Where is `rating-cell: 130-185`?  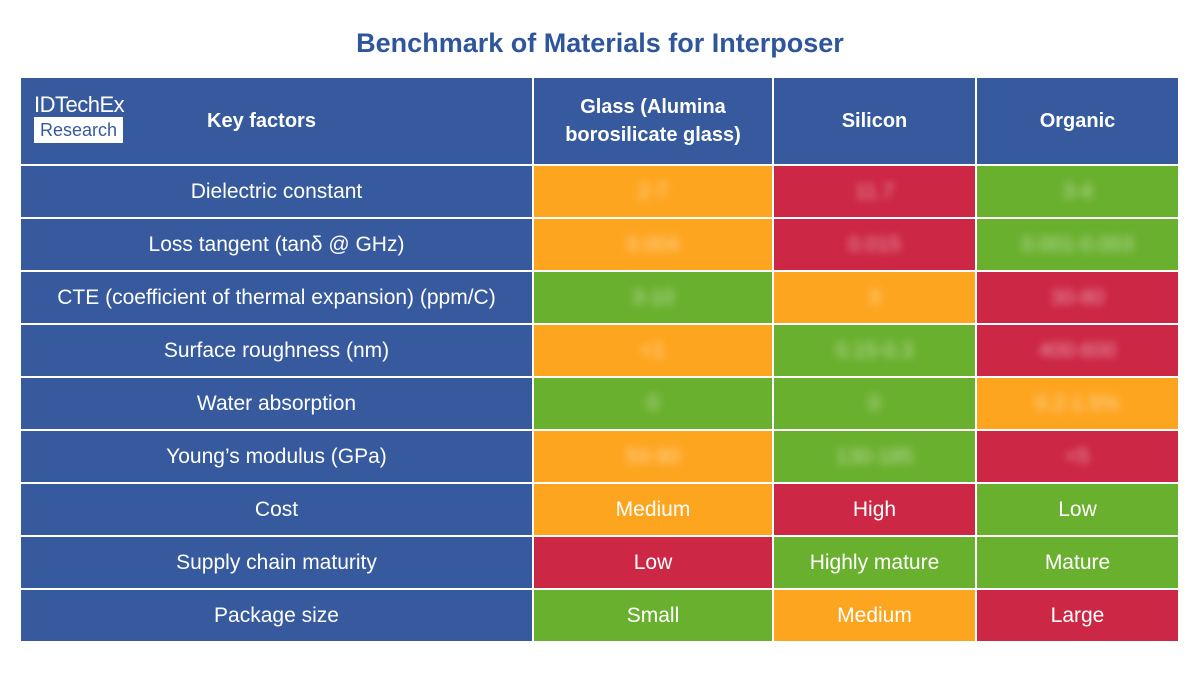 rating-cell: 130-185 is located at coordinates (874, 456).